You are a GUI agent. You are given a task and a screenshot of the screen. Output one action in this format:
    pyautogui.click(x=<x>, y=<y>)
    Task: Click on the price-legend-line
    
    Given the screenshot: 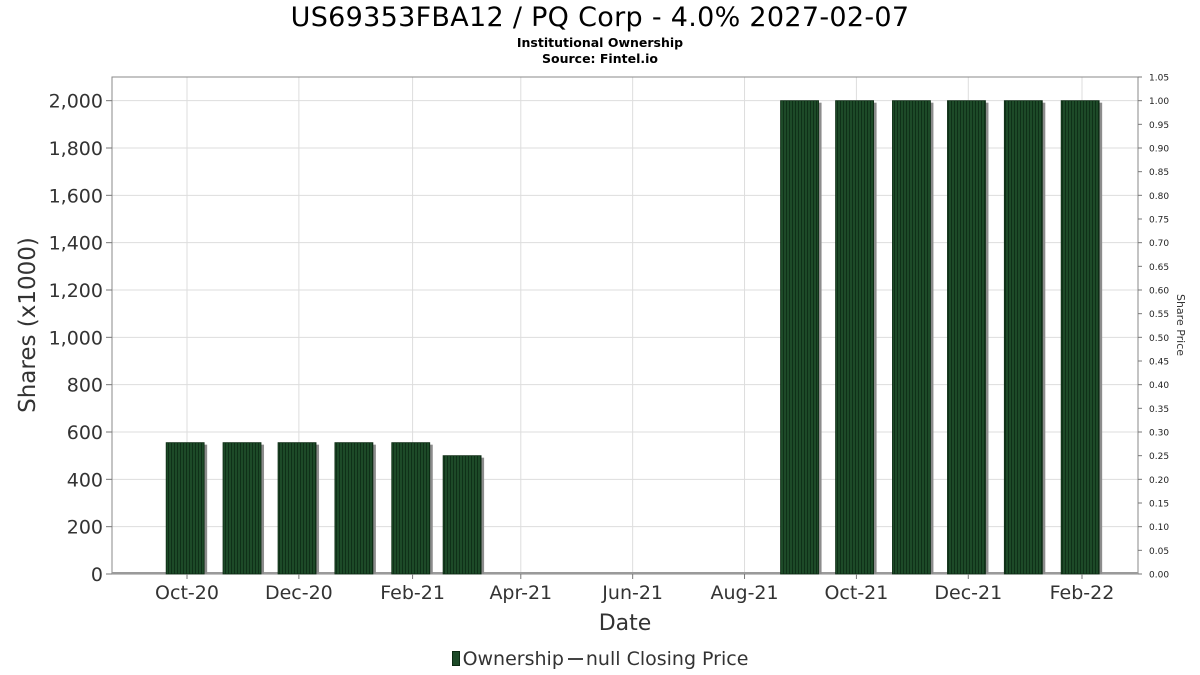 What is the action you would take?
    pyautogui.click(x=575, y=659)
    